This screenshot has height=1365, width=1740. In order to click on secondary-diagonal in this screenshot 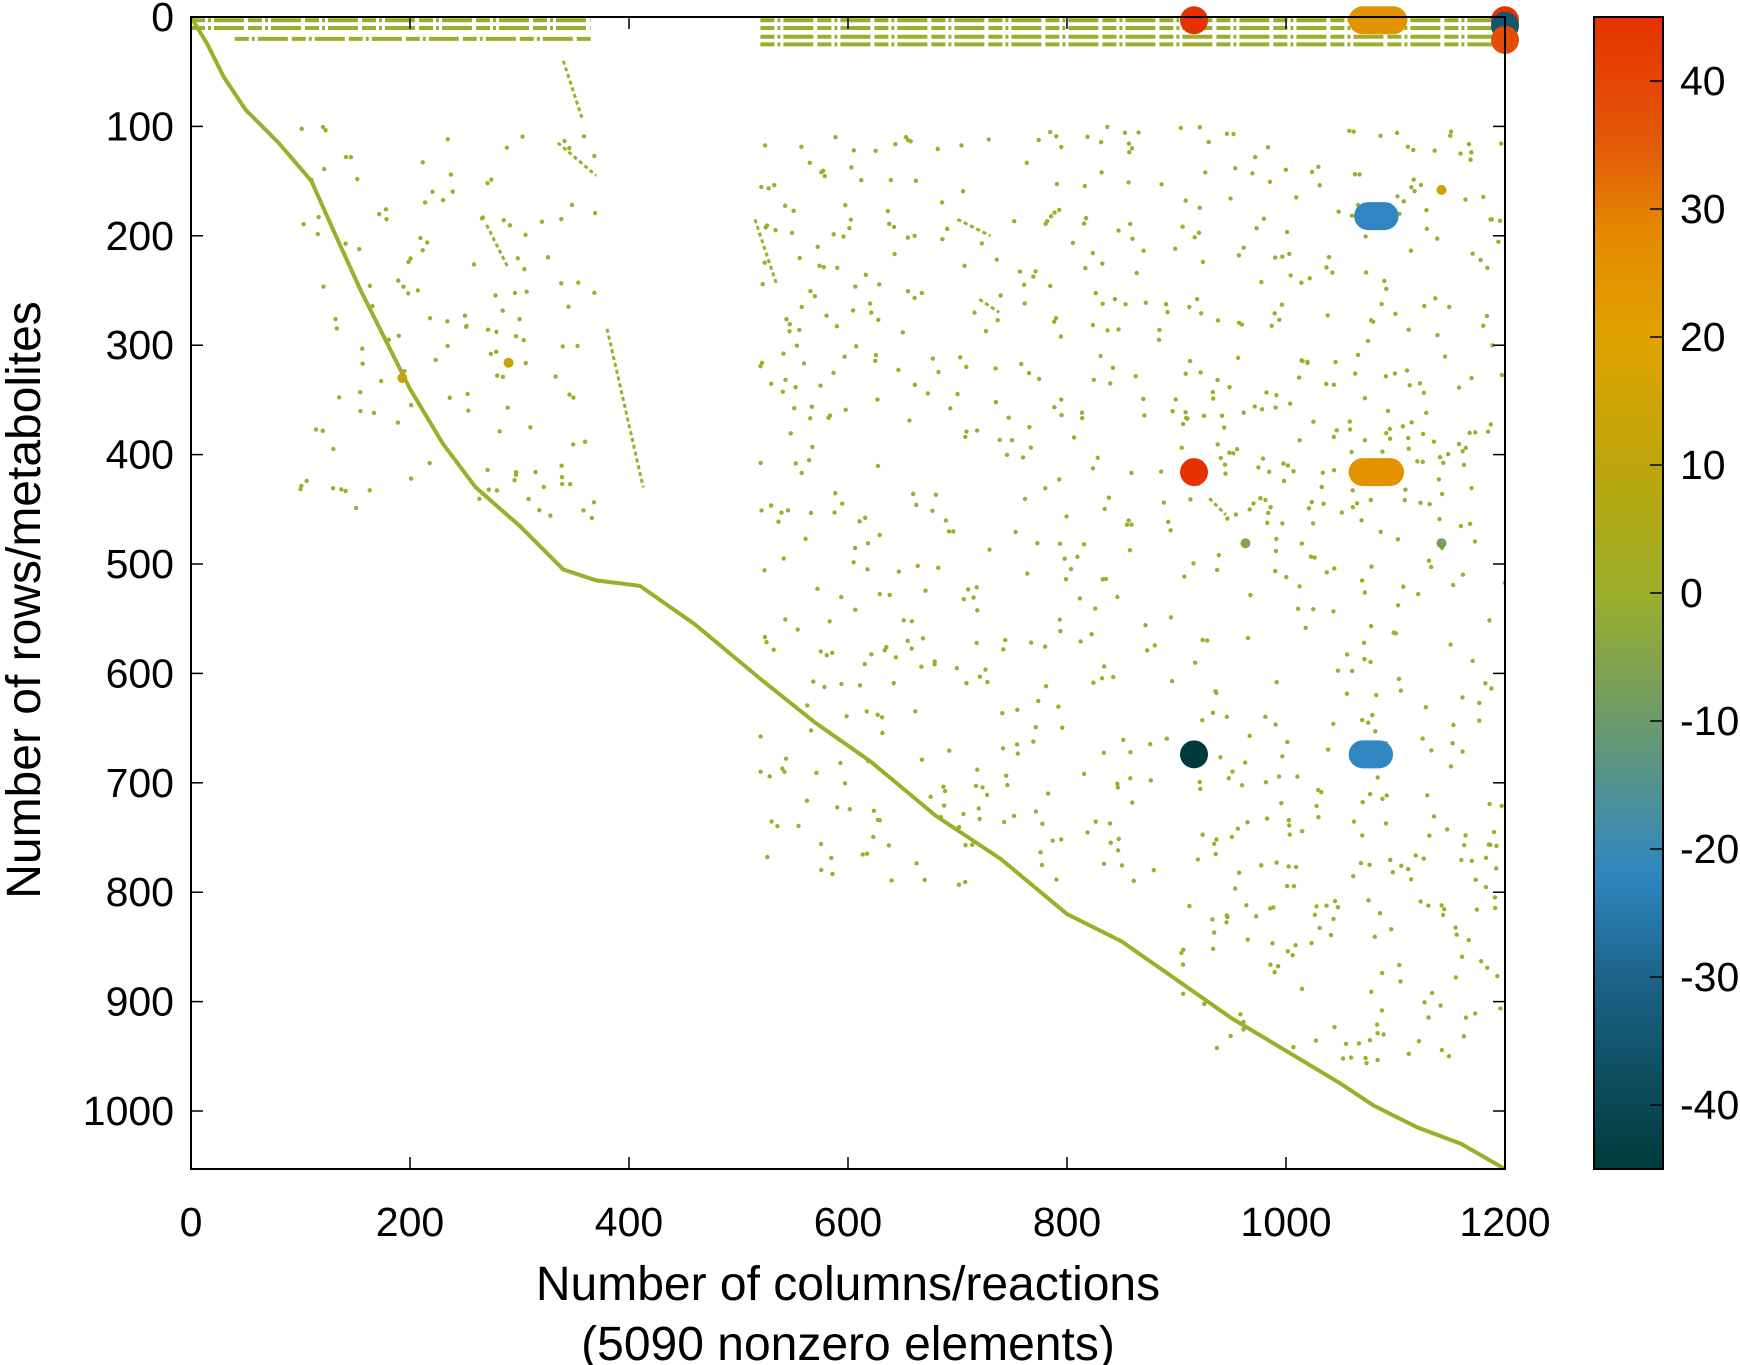, I will do `click(974, 228)`.